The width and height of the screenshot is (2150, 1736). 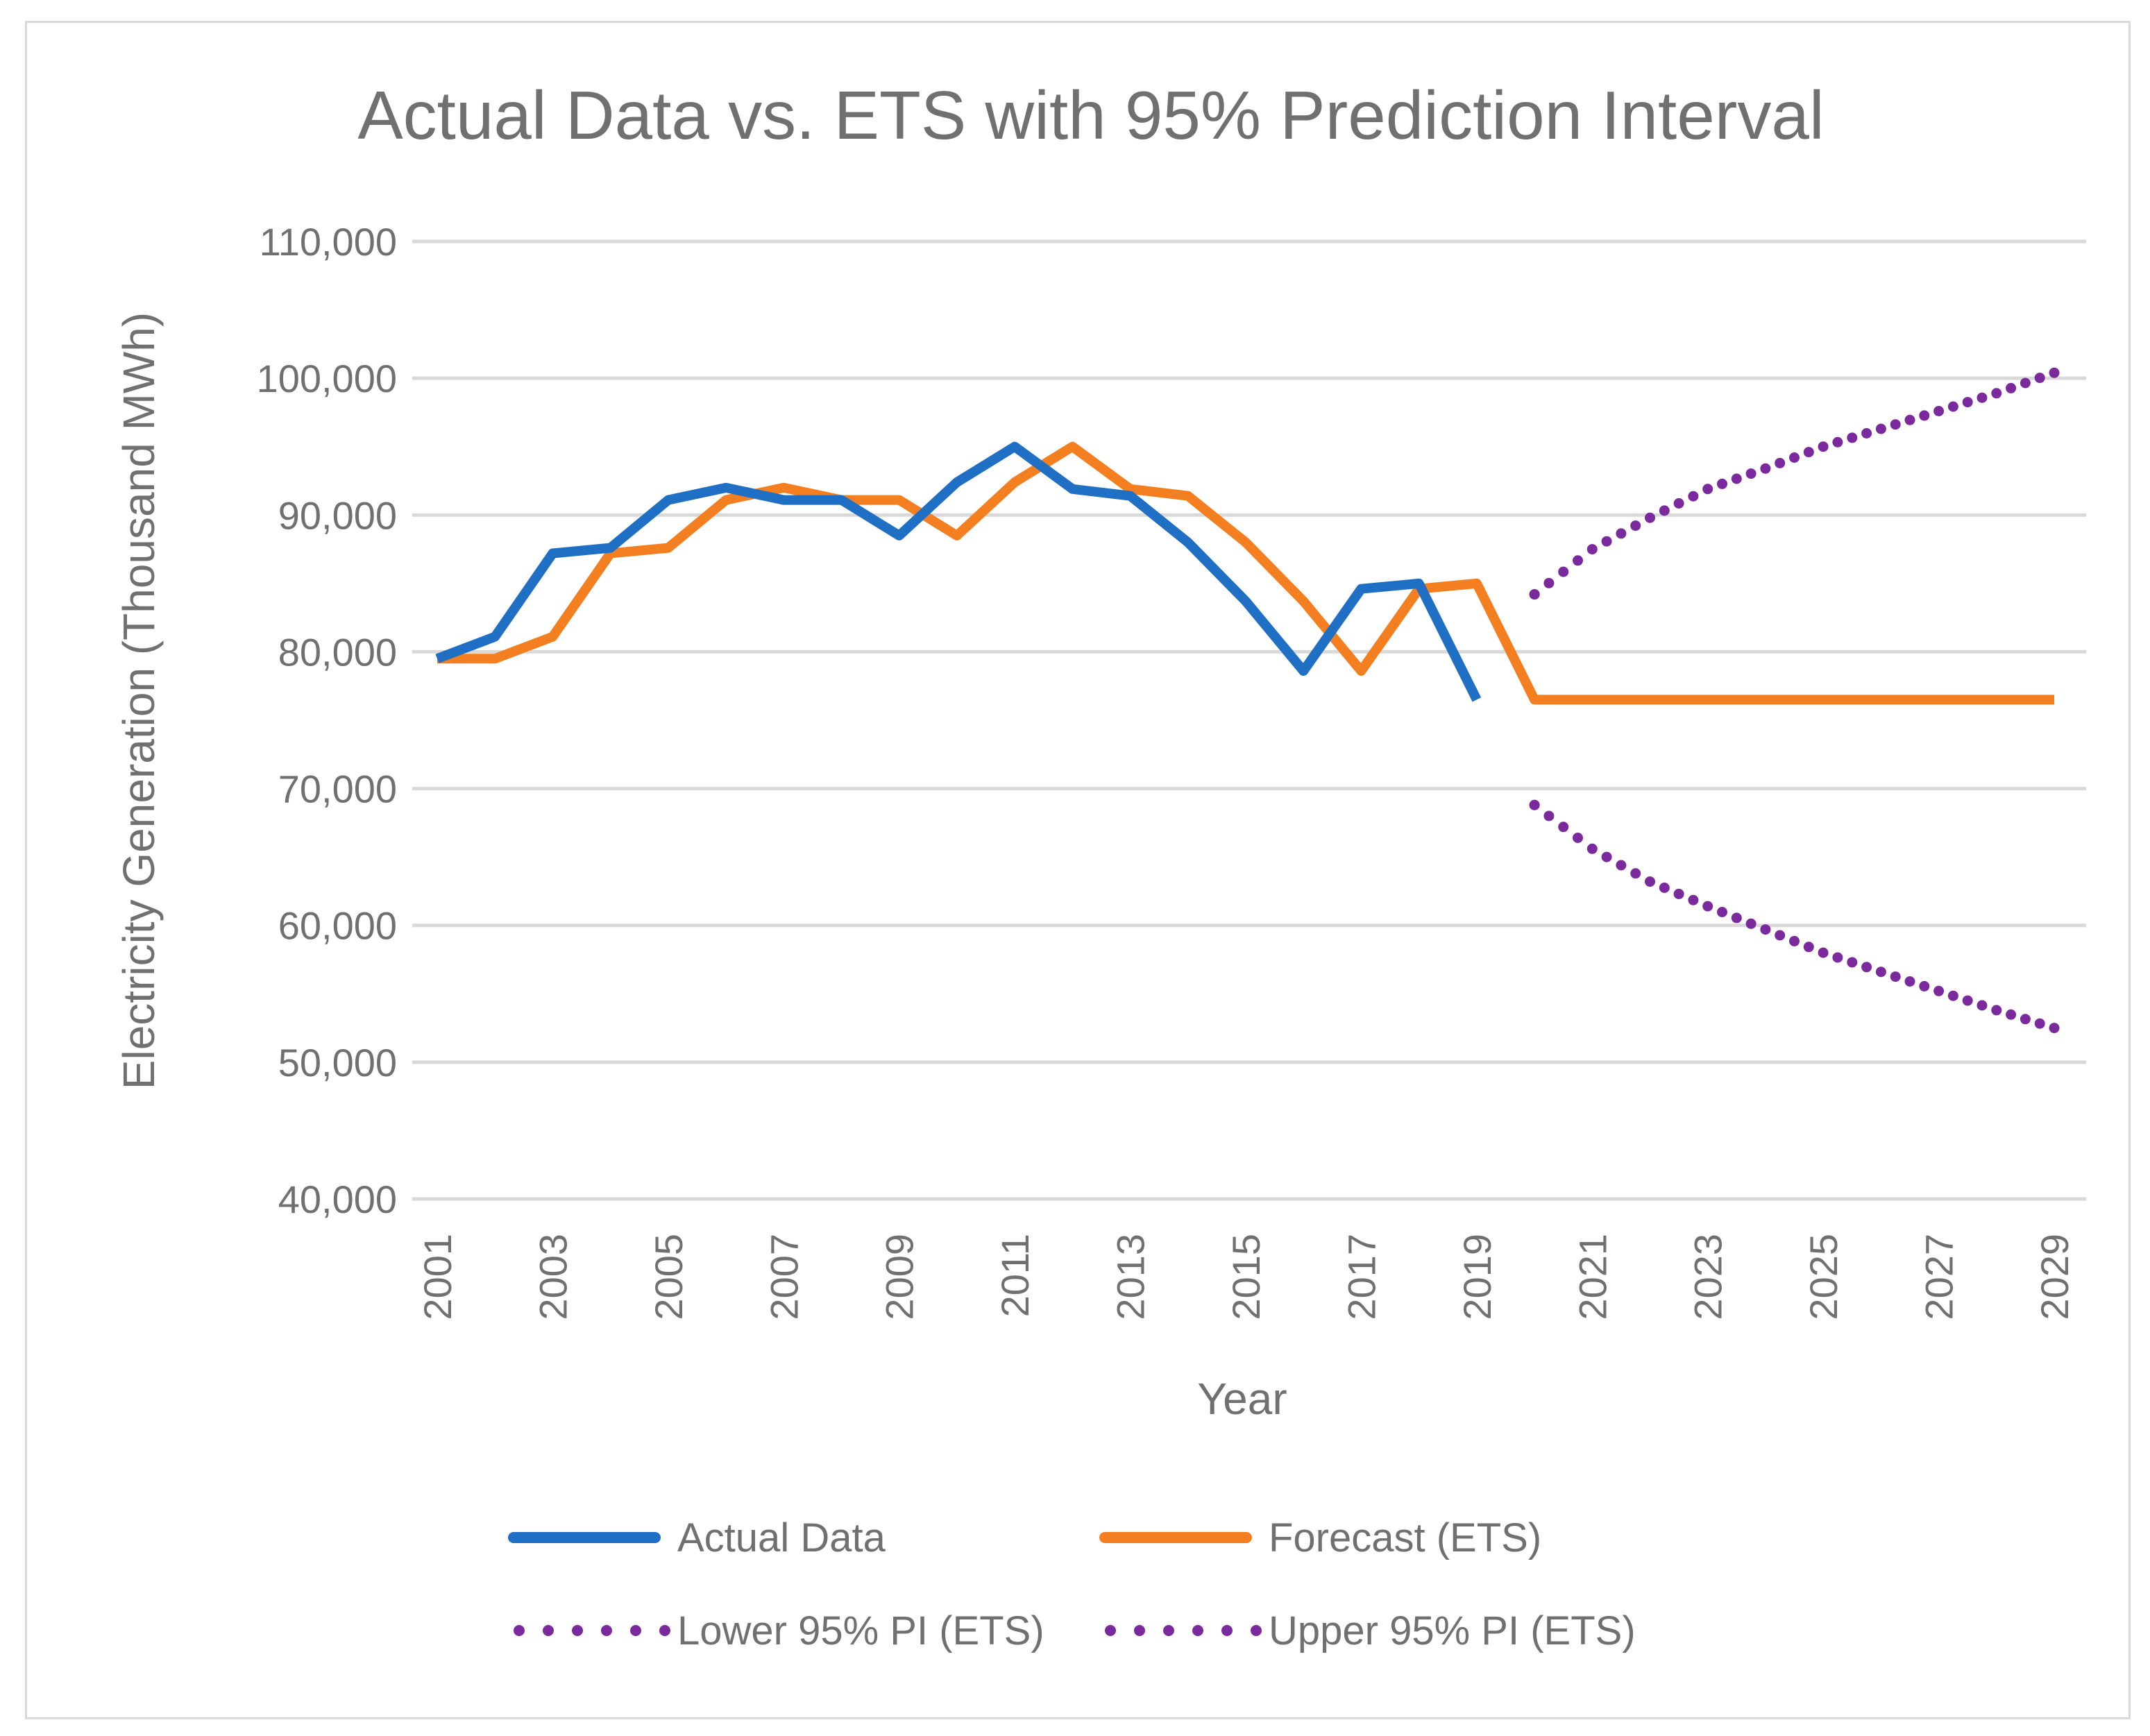 I want to click on x-tick-label: 2023, so click(x=1708, y=1277).